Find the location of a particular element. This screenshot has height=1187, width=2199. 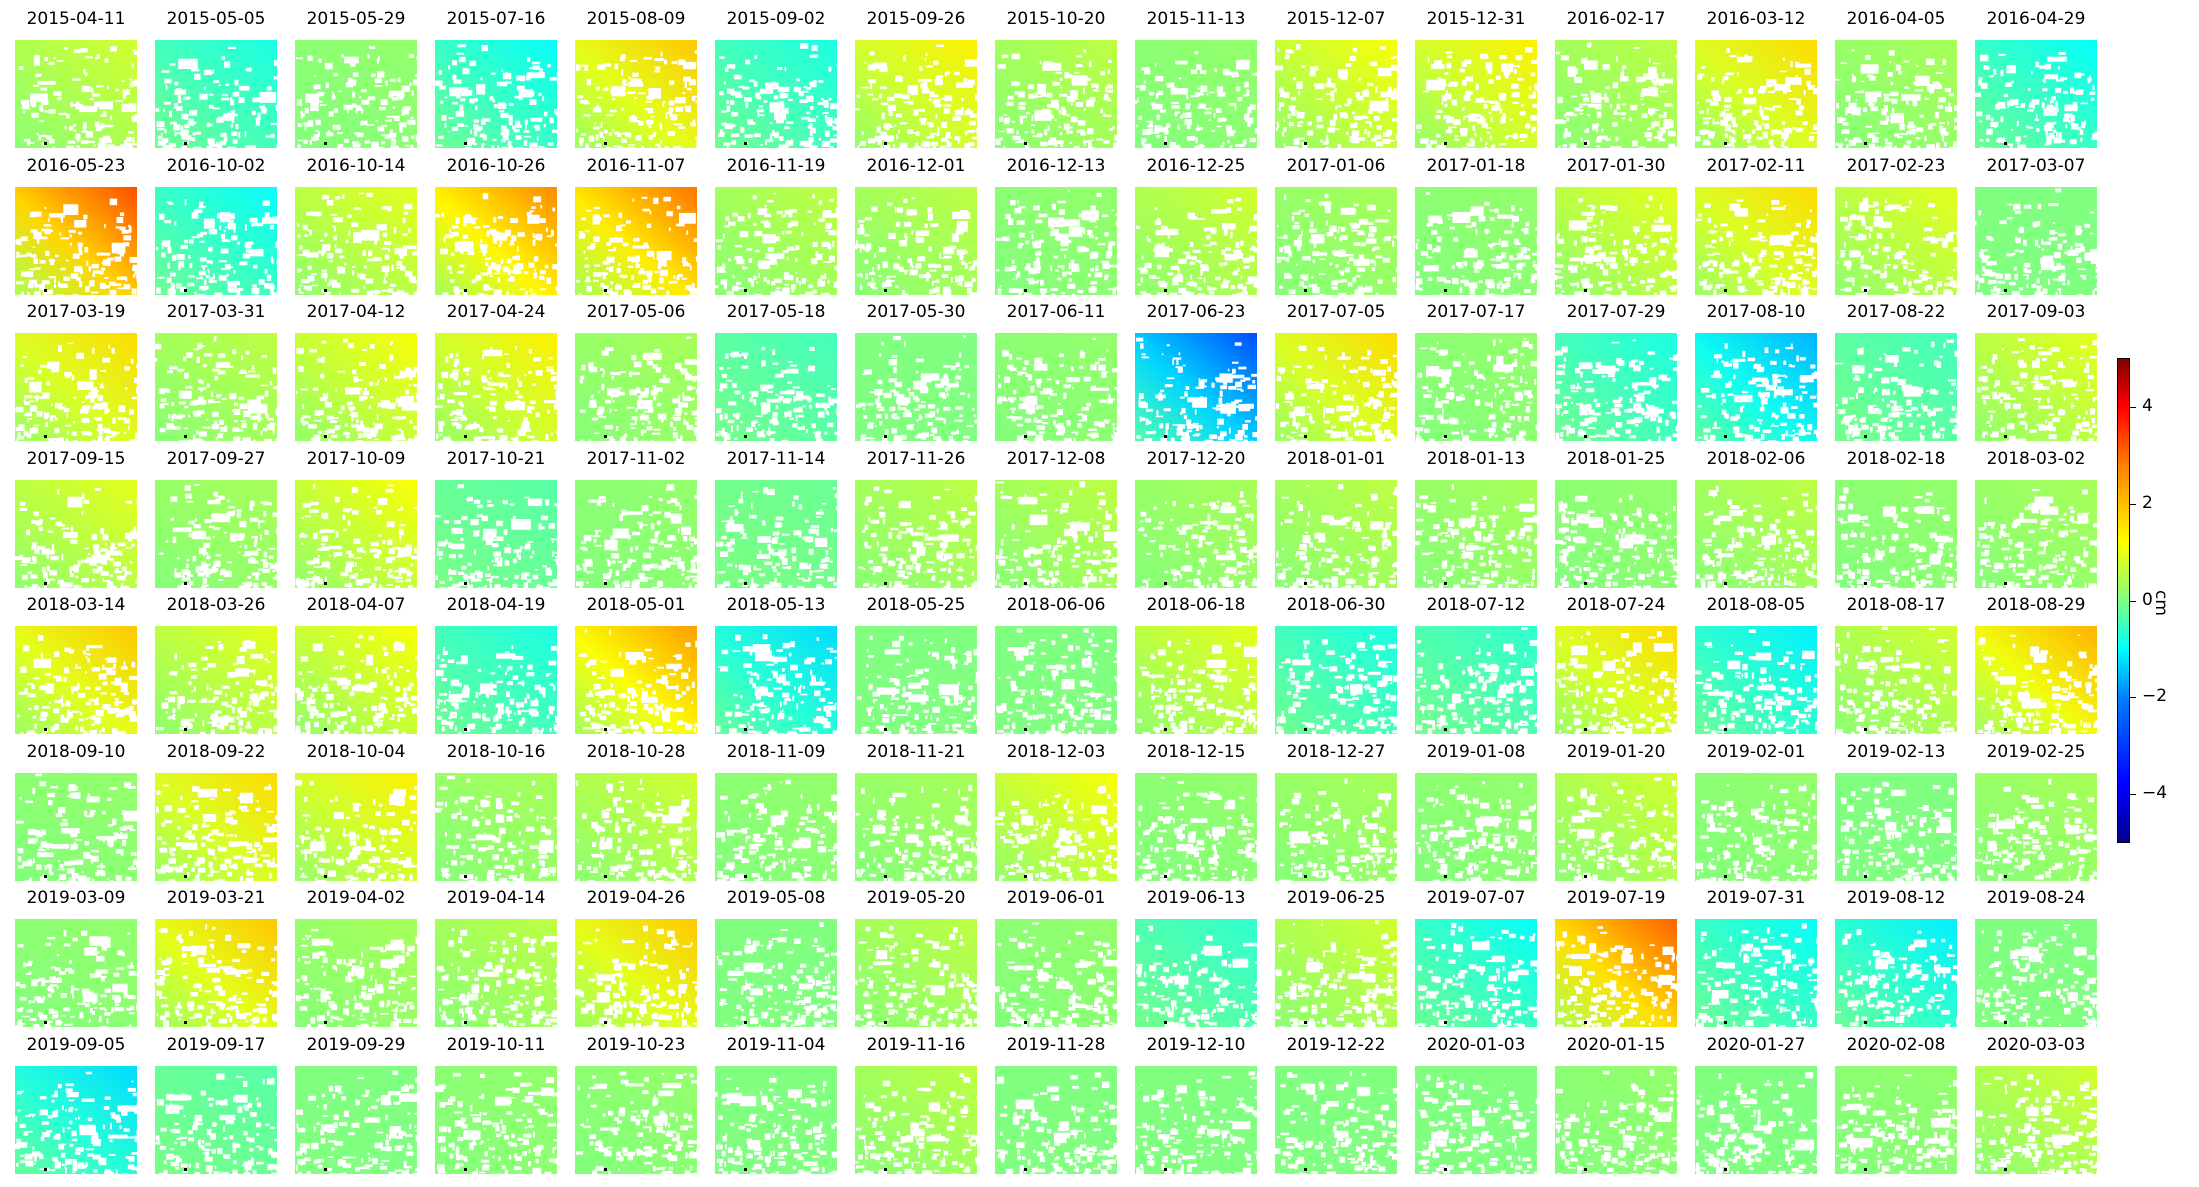

map-panel: 2017-06-11 is located at coordinates (1056, 367).